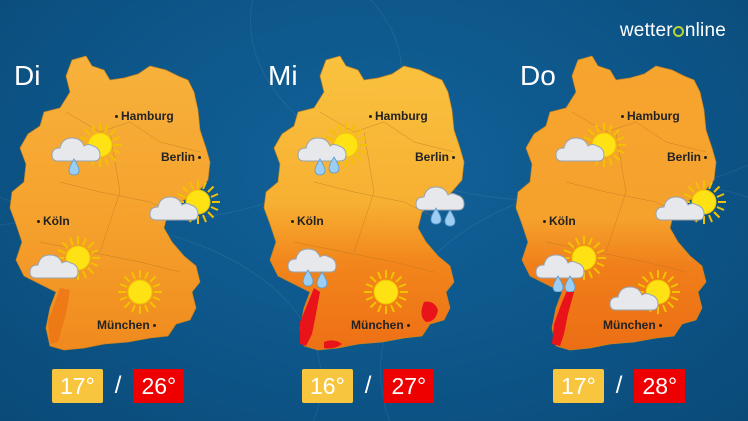 The width and height of the screenshot is (748, 421). I want to click on logo-text: nline, so click(705, 30).